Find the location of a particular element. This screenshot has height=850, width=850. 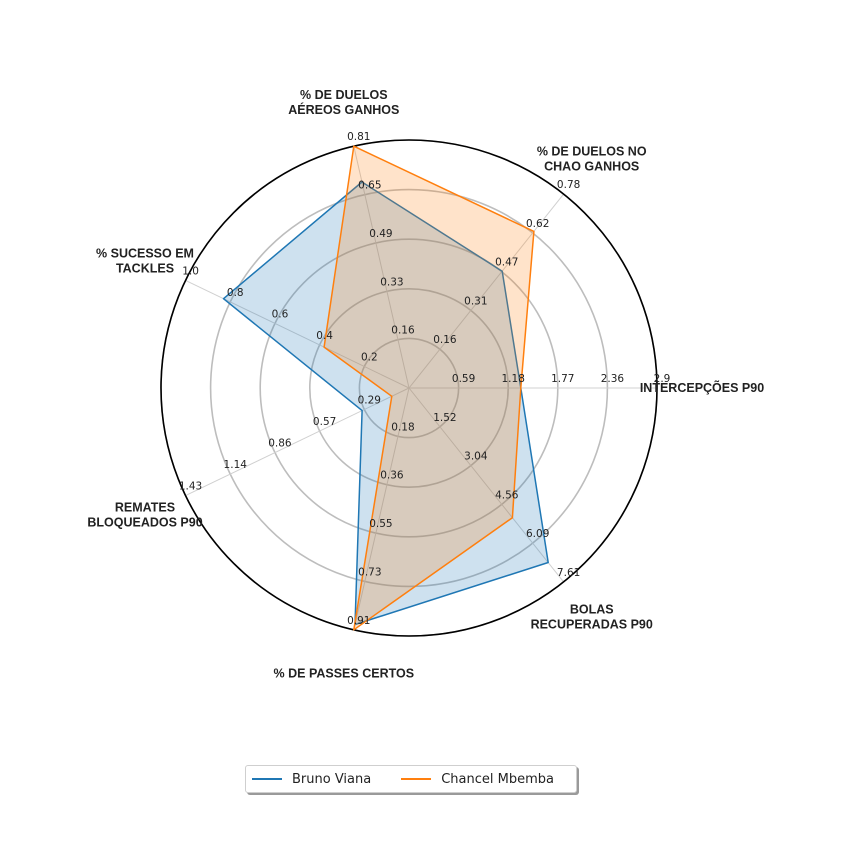

tick-label: 0.33 is located at coordinates (391, 282).